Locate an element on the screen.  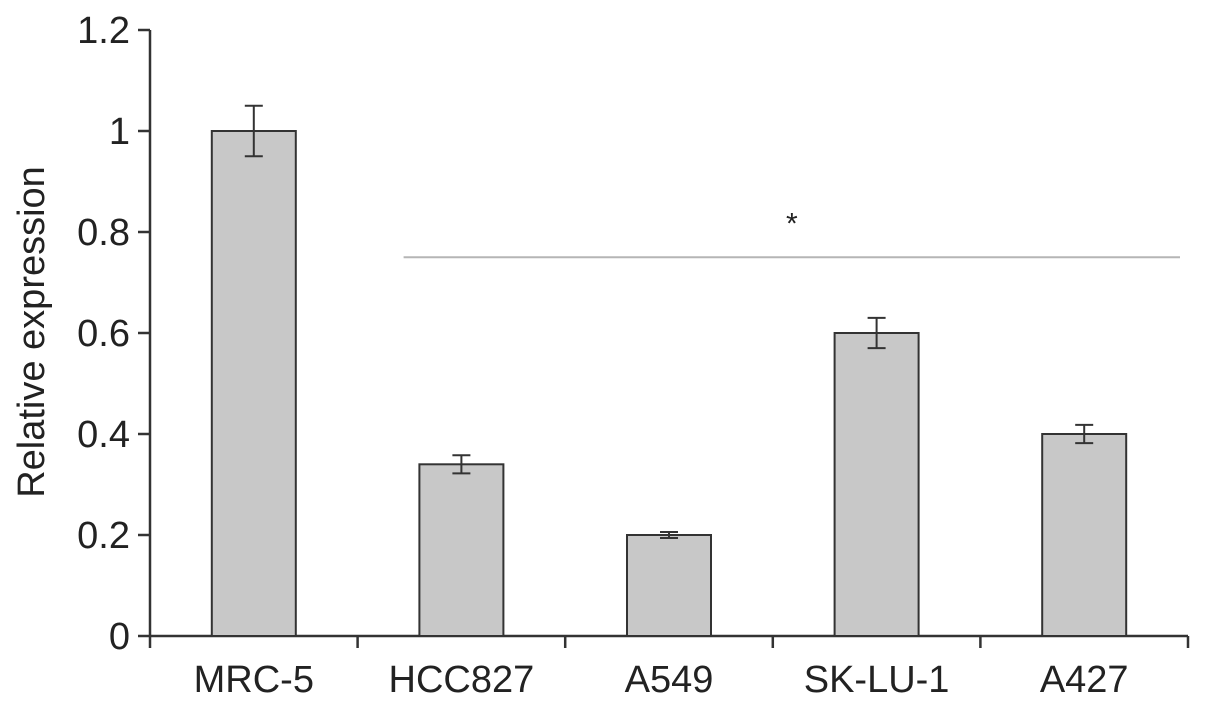
x-tick-label: SK-LU-1 is located at coordinates (877, 680).